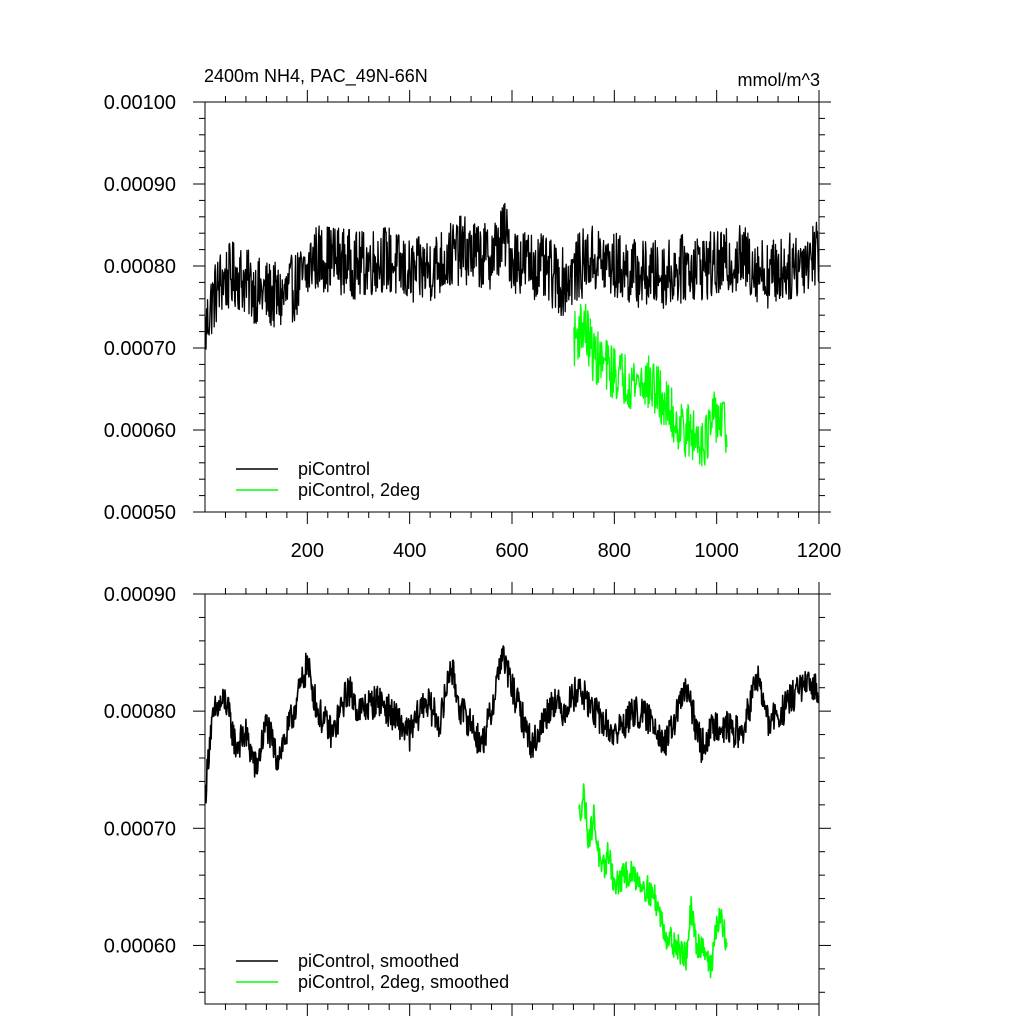 This screenshot has height=1024, width=1024. I want to click on series-line-picontrol-smoothed, so click(512, 724).